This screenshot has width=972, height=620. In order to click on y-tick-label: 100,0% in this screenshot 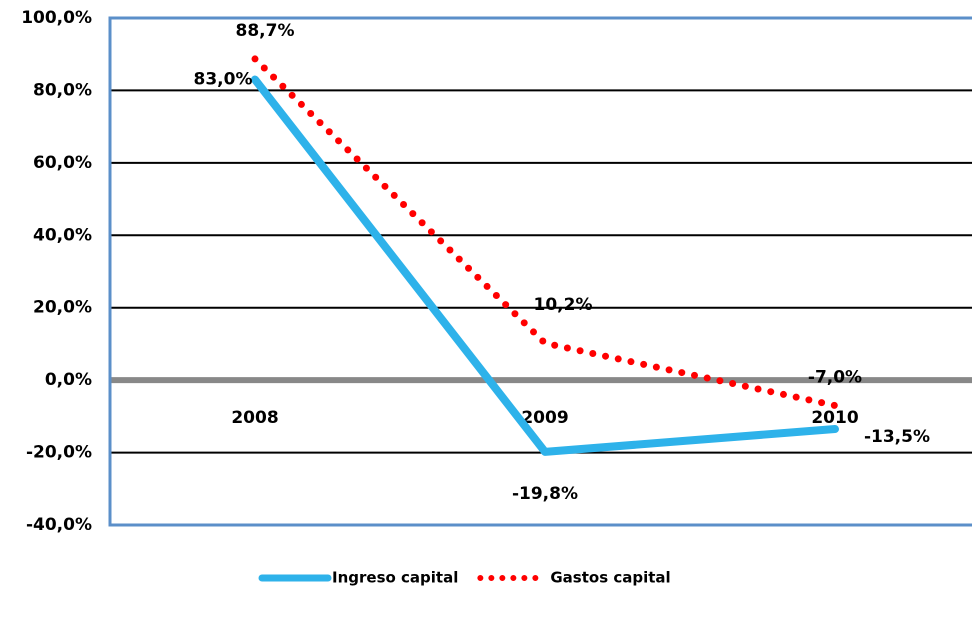, I will do `click(56, 18)`.